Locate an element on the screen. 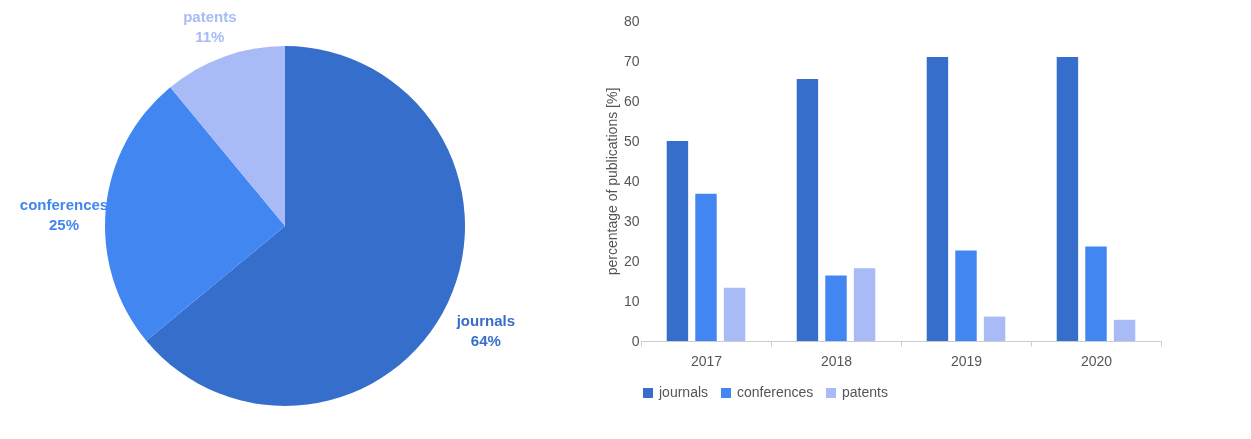  y-tick-label: 40 is located at coordinates (631, 180).